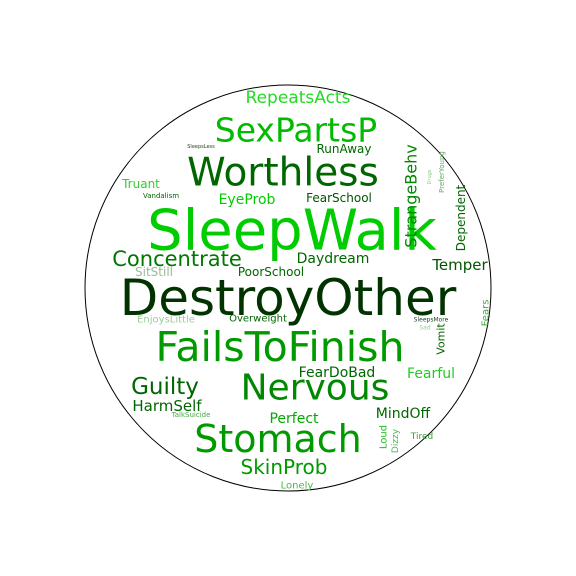  What do you see at coordinates (430, 176) in the screenshot?
I see `word-drugs: Drugs` at bounding box center [430, 176].